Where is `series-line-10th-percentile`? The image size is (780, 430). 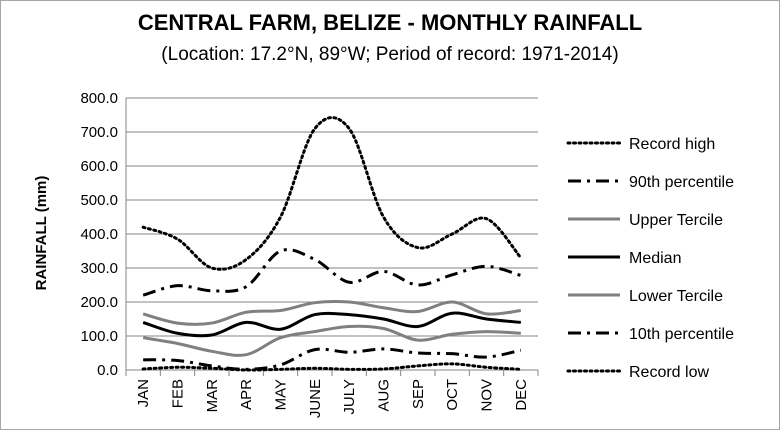 series-line-10th-percentile is located at coordinates (332, 359).